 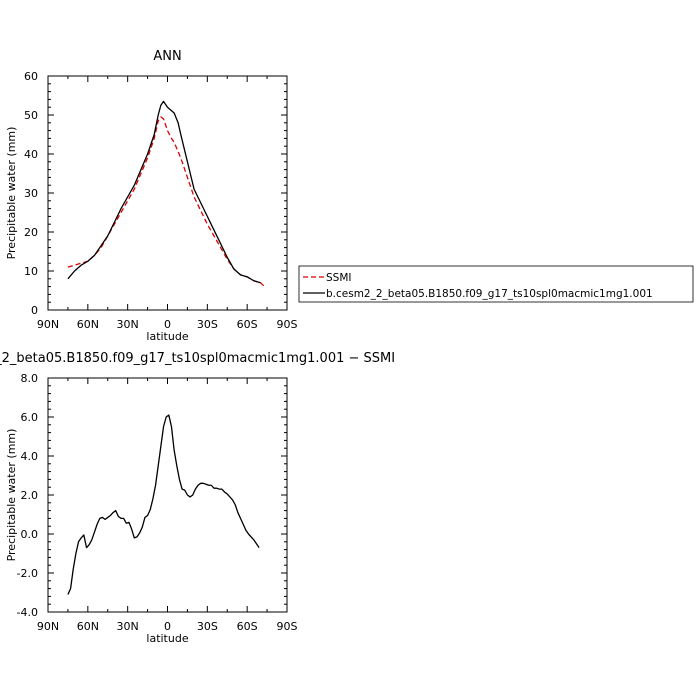 What do you see at coordinates (27, 573) in the screenshot?
I see `y-tick-label: -2.0` at bounding box center [27, 573].